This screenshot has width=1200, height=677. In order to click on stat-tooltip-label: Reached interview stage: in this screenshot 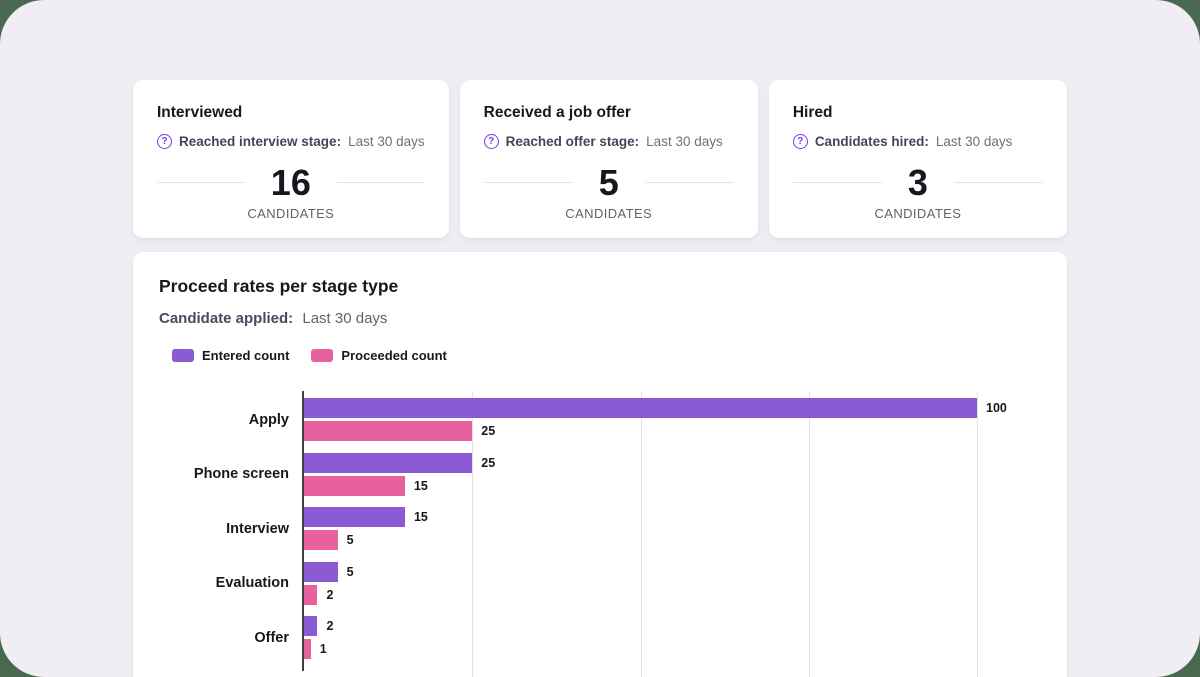, I will do `click(260, 141)`.